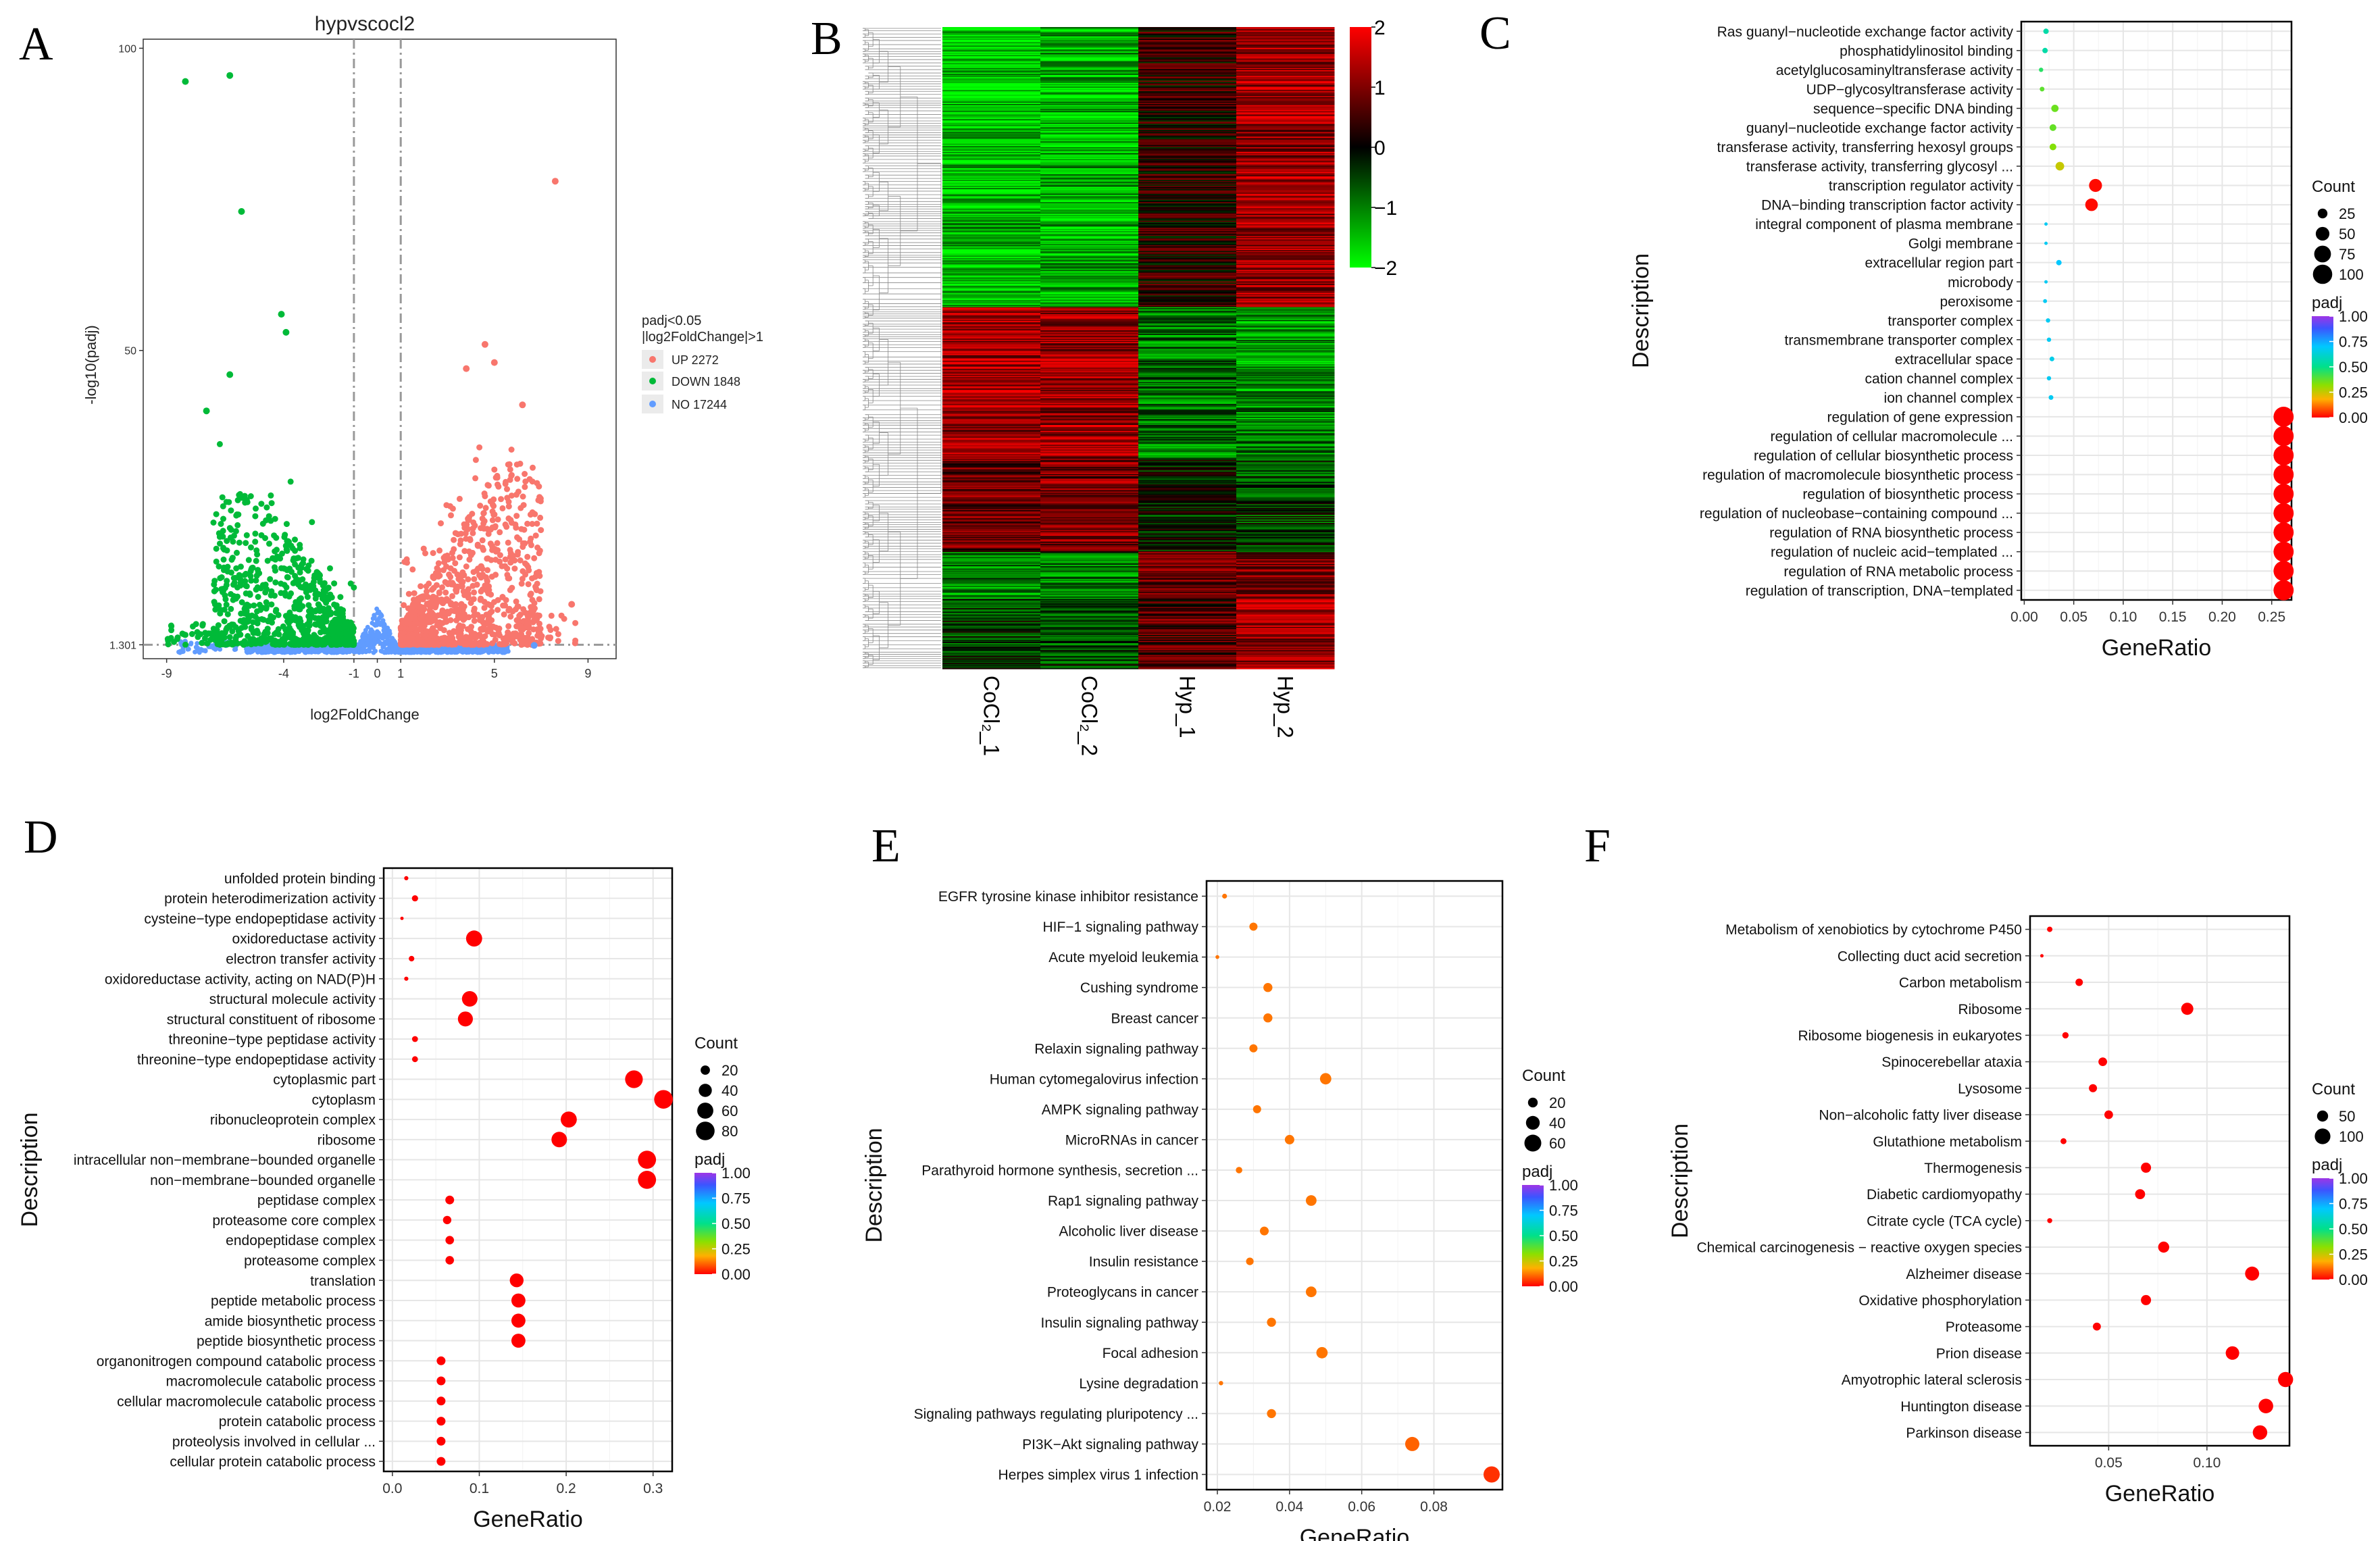 Image resolution: width=2380 pixels, height=1541 pixels. I want to click on volcano-y-tick-label: 100, so click(127, 49).